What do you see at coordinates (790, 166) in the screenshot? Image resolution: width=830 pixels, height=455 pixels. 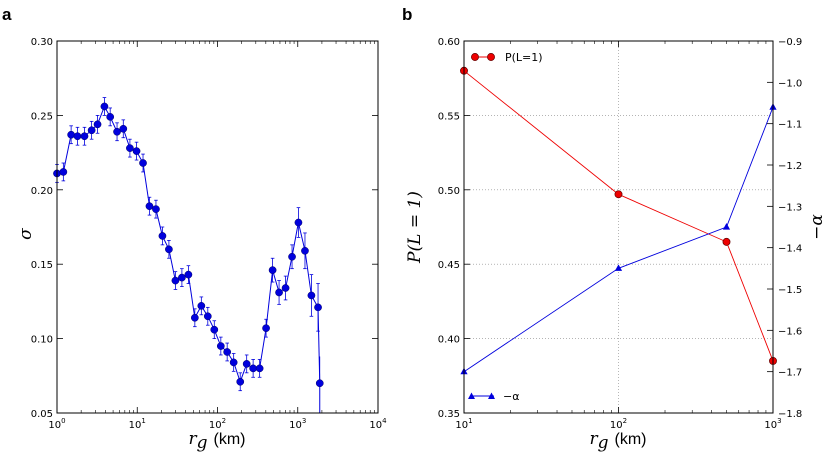 I see `panel-b-ytick-label-right: −1.2` at bounding box center [790, 166].